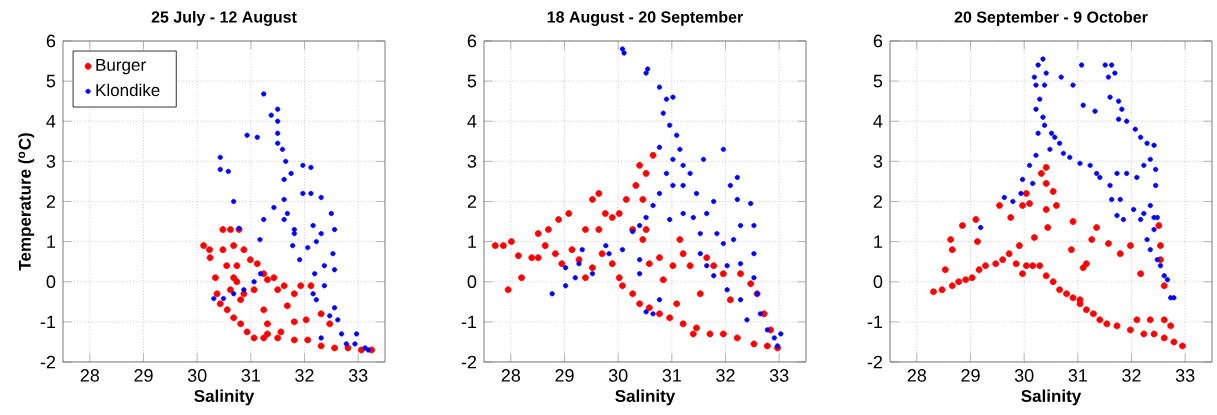 The height and width of the screenshot is (415, 1217). I want to click on chart-title: 20 September - 9 October, so click(1051, 18).